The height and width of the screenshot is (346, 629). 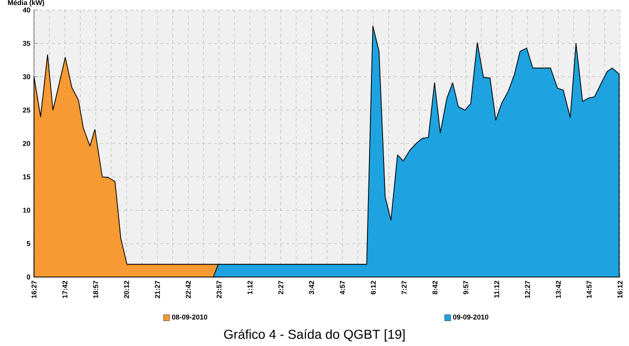 What do you see at coordinates (314, 335) in the screenshot?
I see `text: Gráfico 4 - Saída do QGBT [19]` at bounding box center [314, 335].